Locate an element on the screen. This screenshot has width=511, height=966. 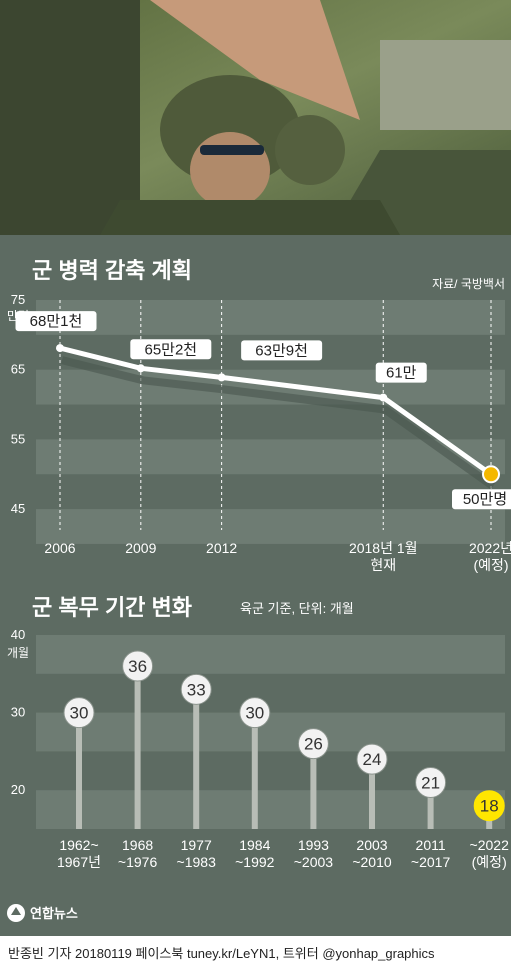
bar-value-label: 26 is located at coordinates (313, 744).